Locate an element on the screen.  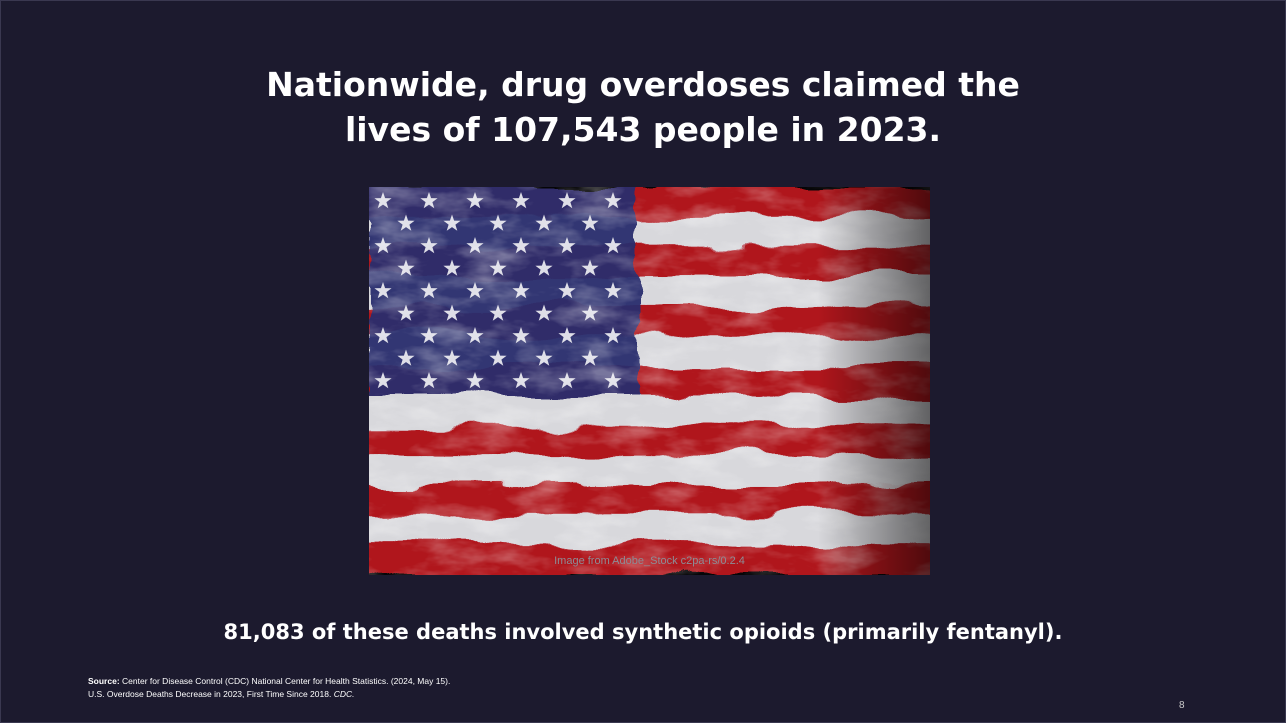
source-label: Source: is located at coordinates (104, 681).